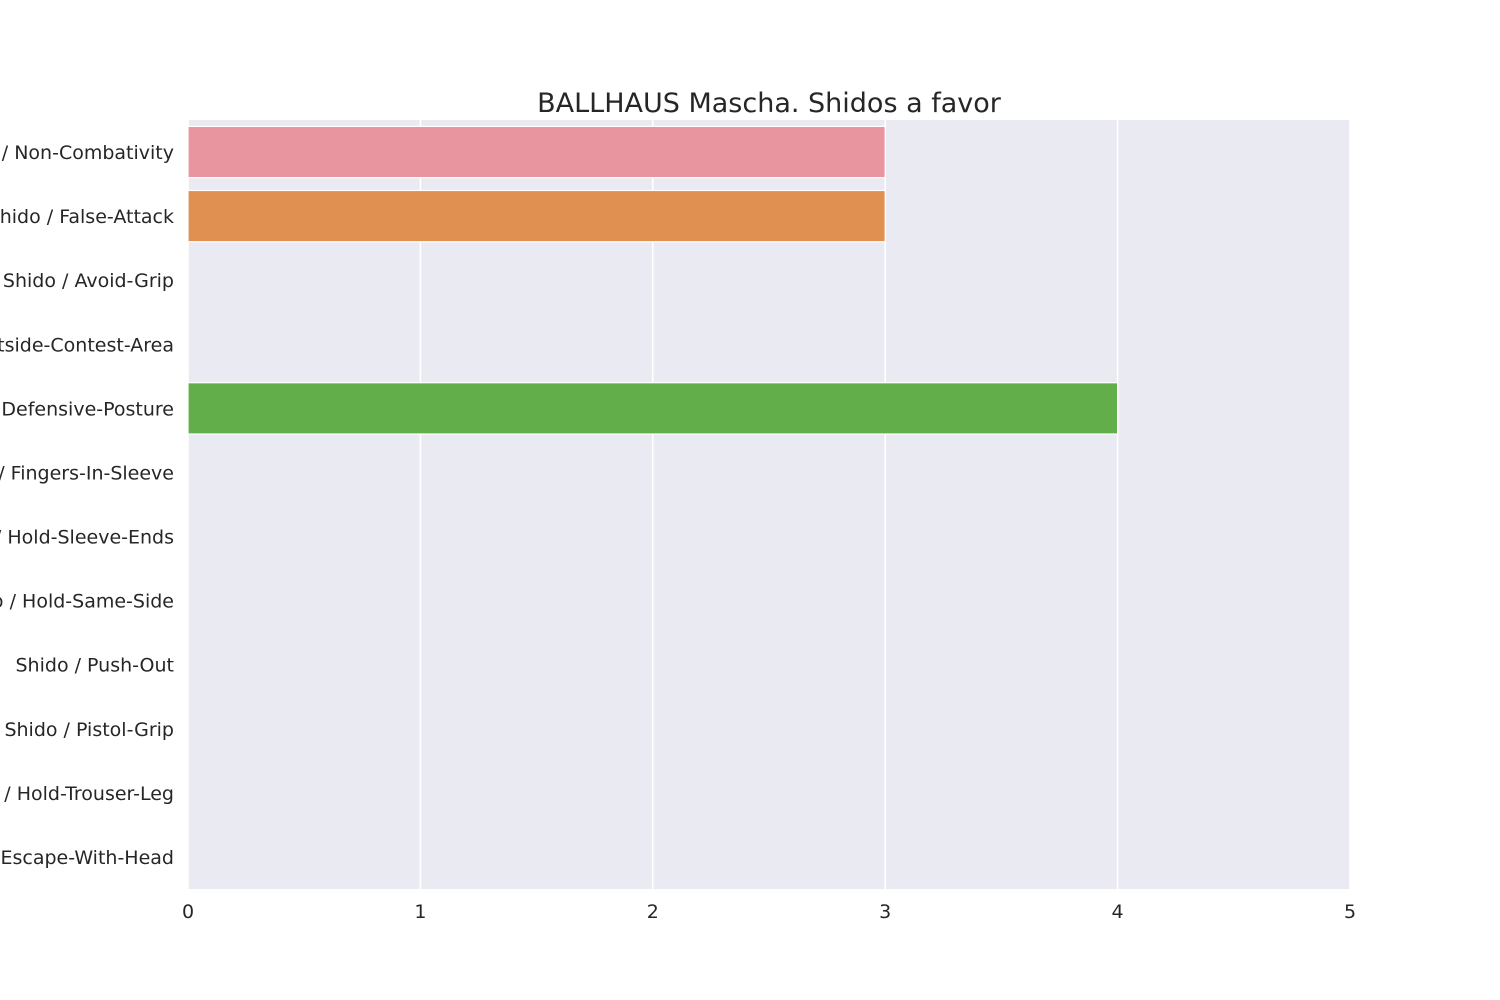 This screenshot has width=1500, height=1000. Describe the element at coordinates (87, 153) in the screenshot. I see `y-tick-label: Shido / Non-Combativity` at that location.